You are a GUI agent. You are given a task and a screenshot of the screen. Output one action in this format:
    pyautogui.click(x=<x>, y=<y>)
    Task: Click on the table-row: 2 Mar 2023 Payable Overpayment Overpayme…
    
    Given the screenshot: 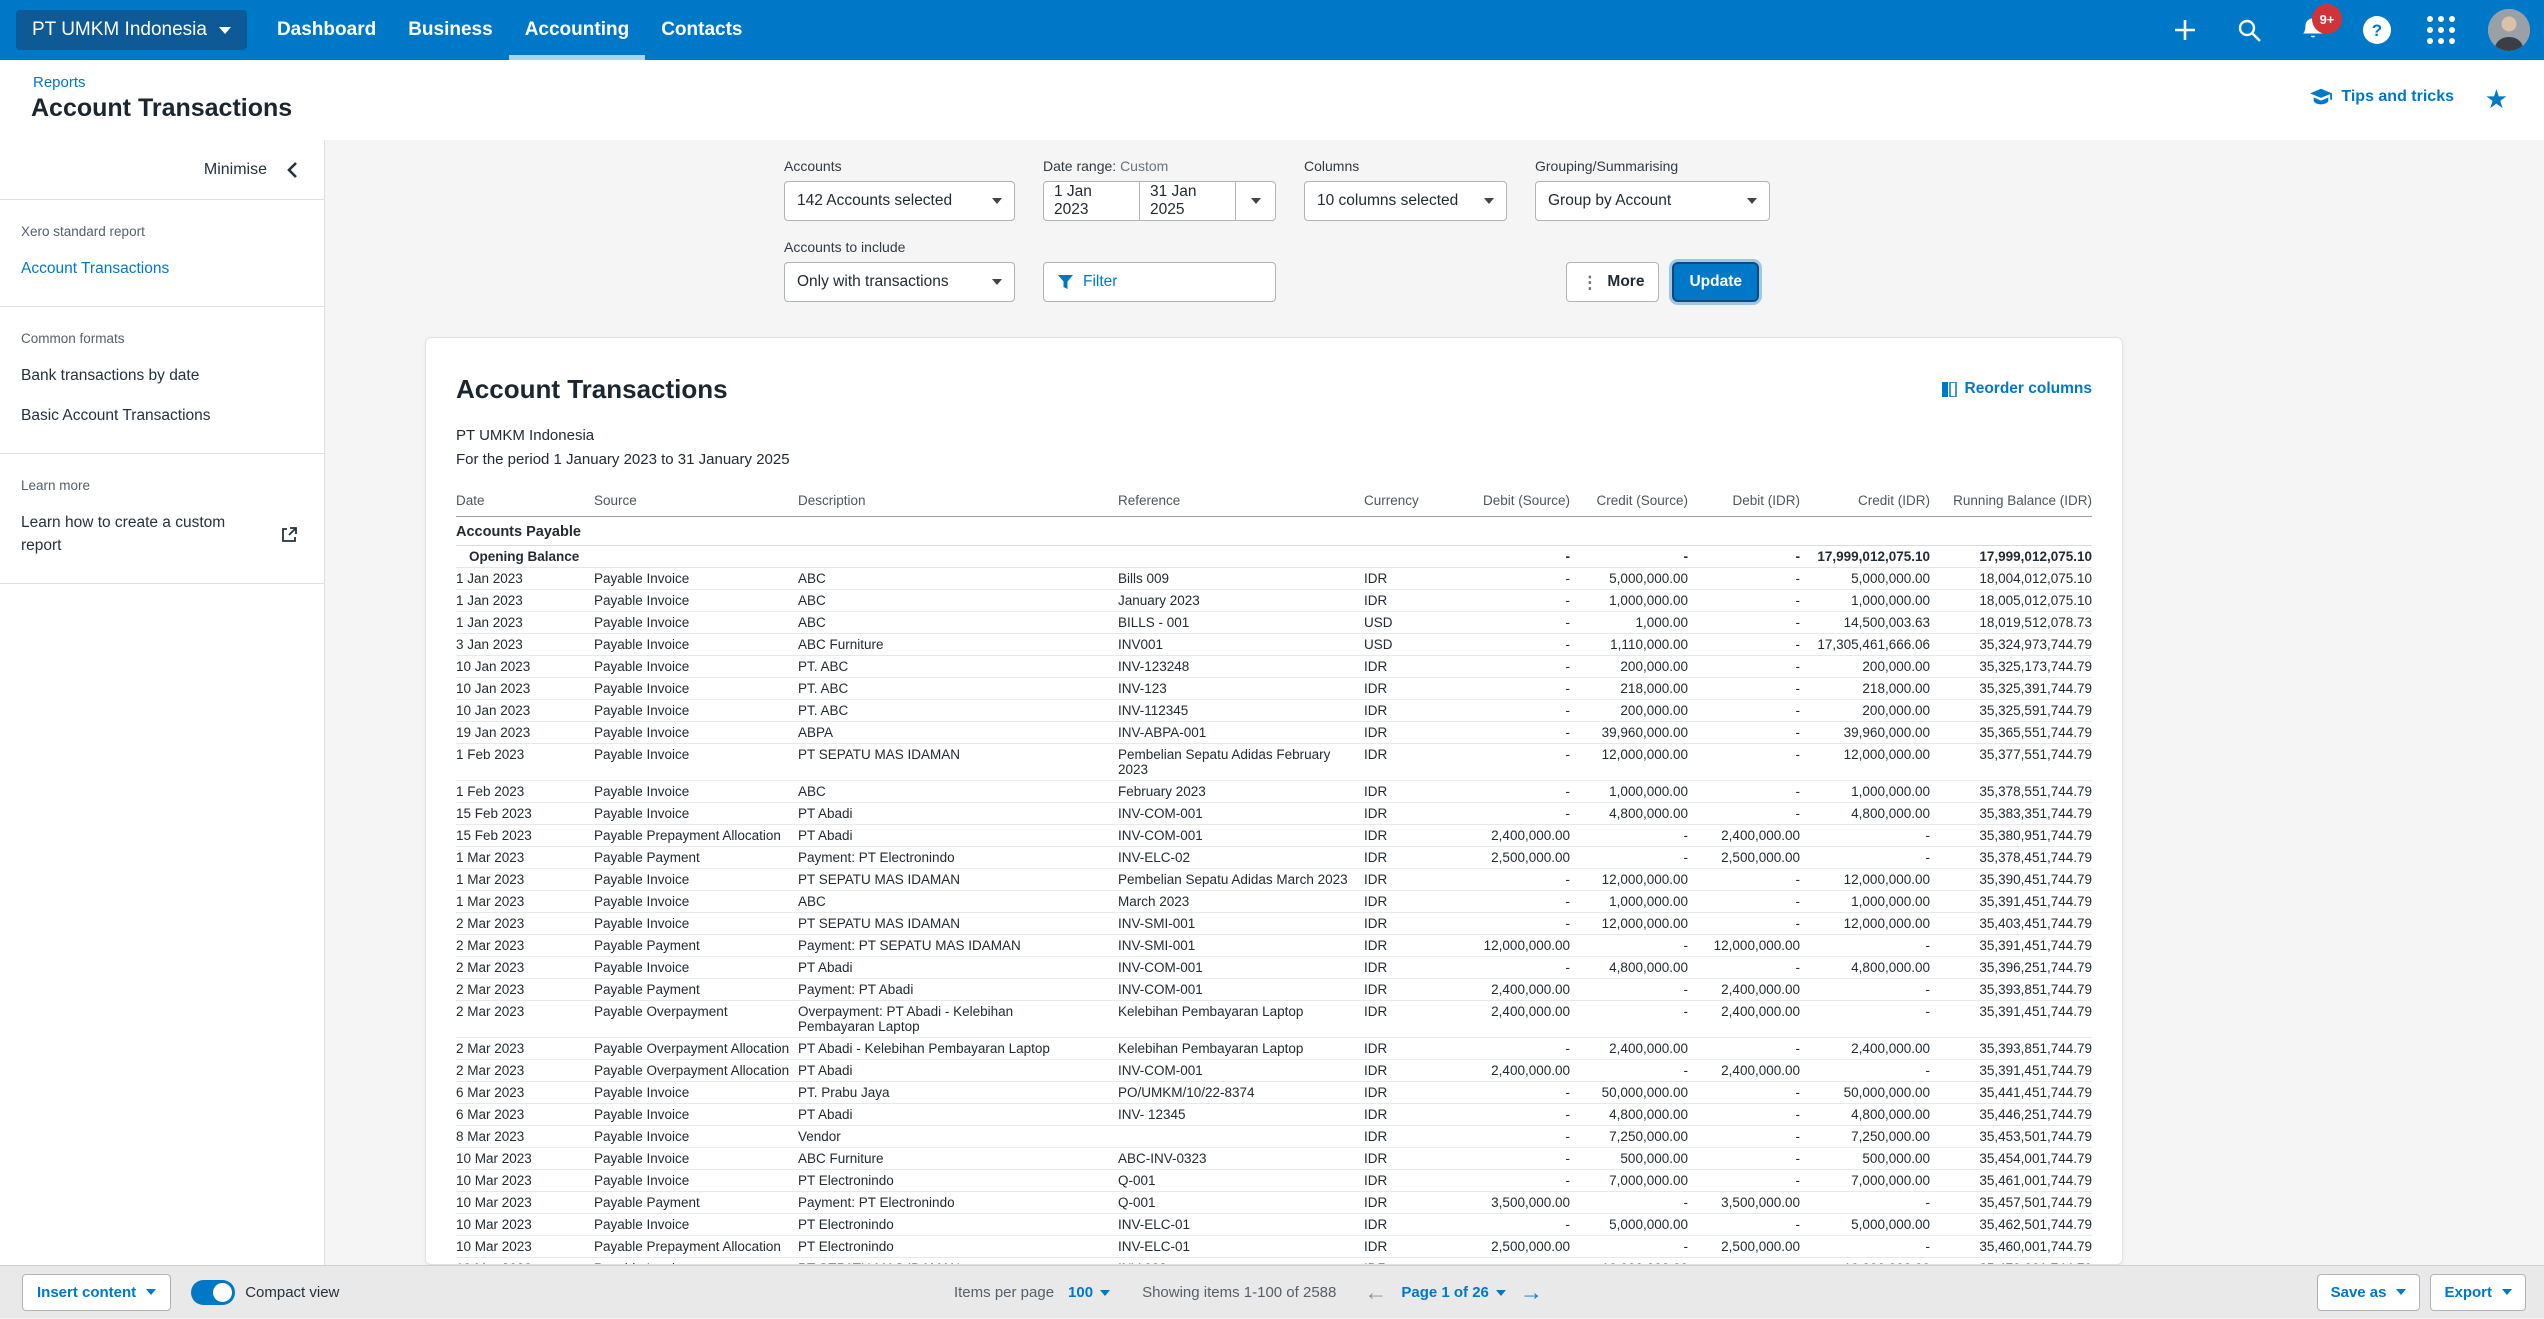 What is the action you would take?
    pyautogui.click(x=1274, y=1019)
    